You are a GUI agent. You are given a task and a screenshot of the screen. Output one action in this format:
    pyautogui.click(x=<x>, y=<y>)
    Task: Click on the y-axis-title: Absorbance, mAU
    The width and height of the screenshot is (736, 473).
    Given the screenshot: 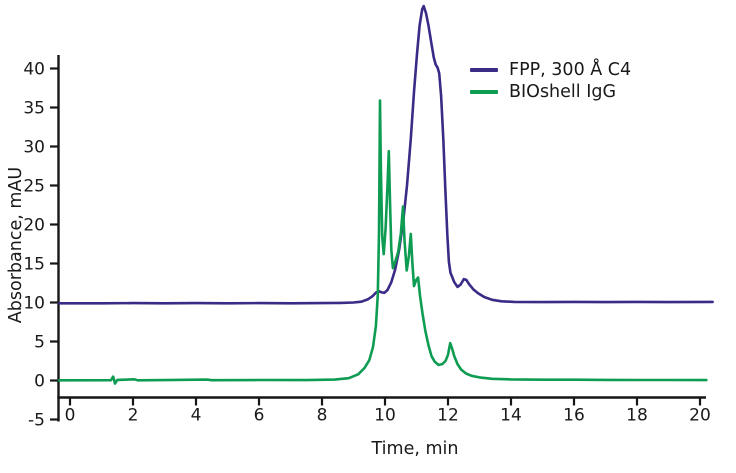 What is the action you would take?
    pyautogui.click(x=16, y=245)
    